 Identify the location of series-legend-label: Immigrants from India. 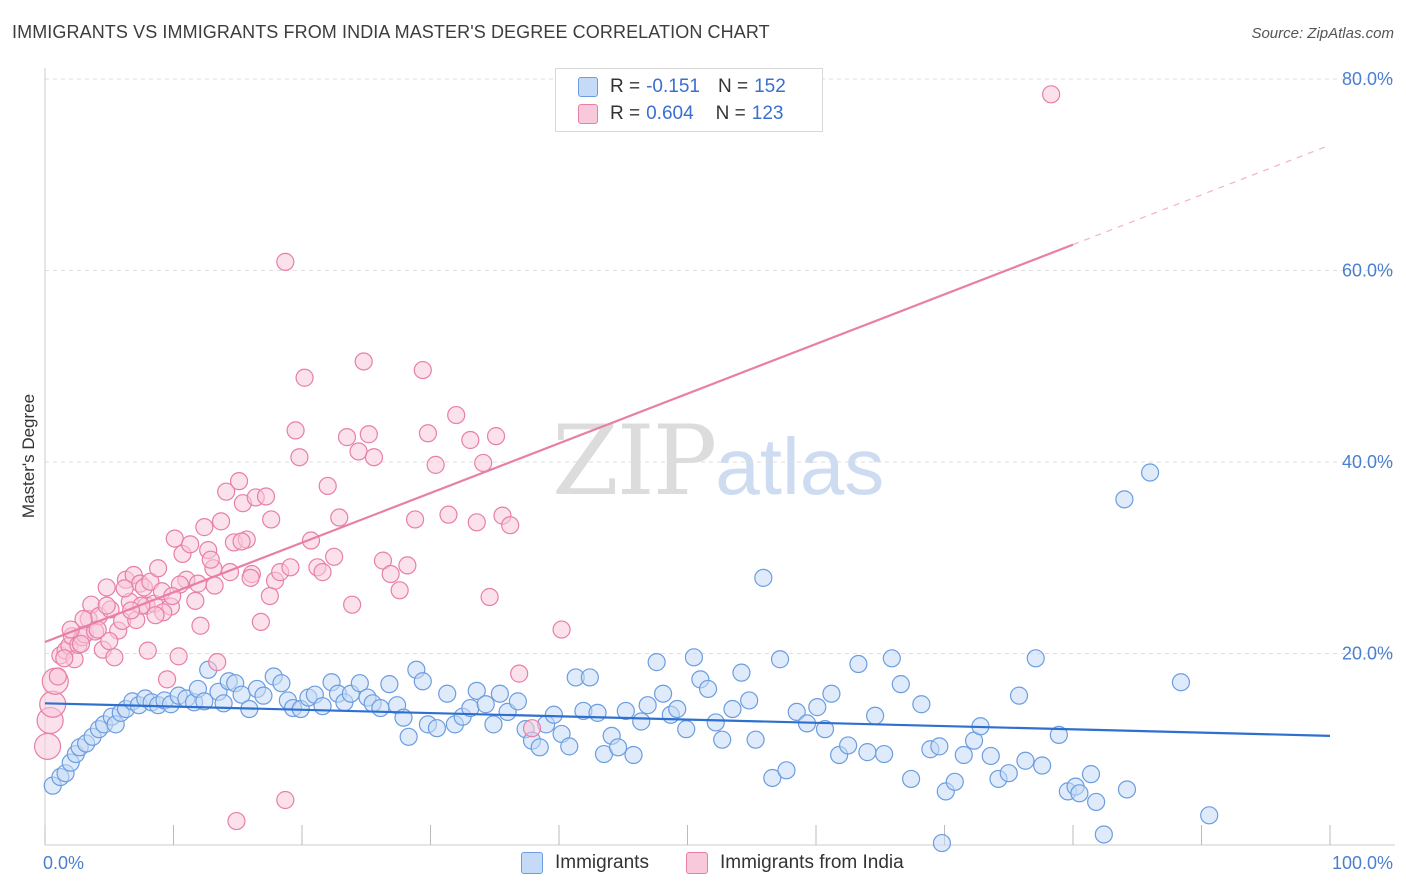
(812, 862).